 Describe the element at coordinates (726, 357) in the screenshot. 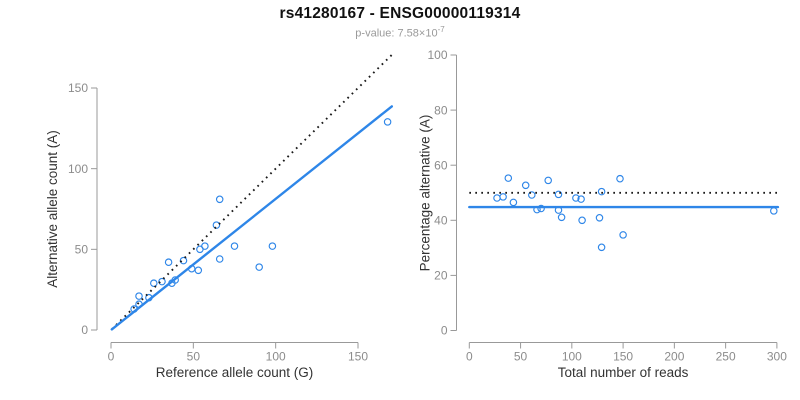

I see `x-tick-label: 250` at that location.